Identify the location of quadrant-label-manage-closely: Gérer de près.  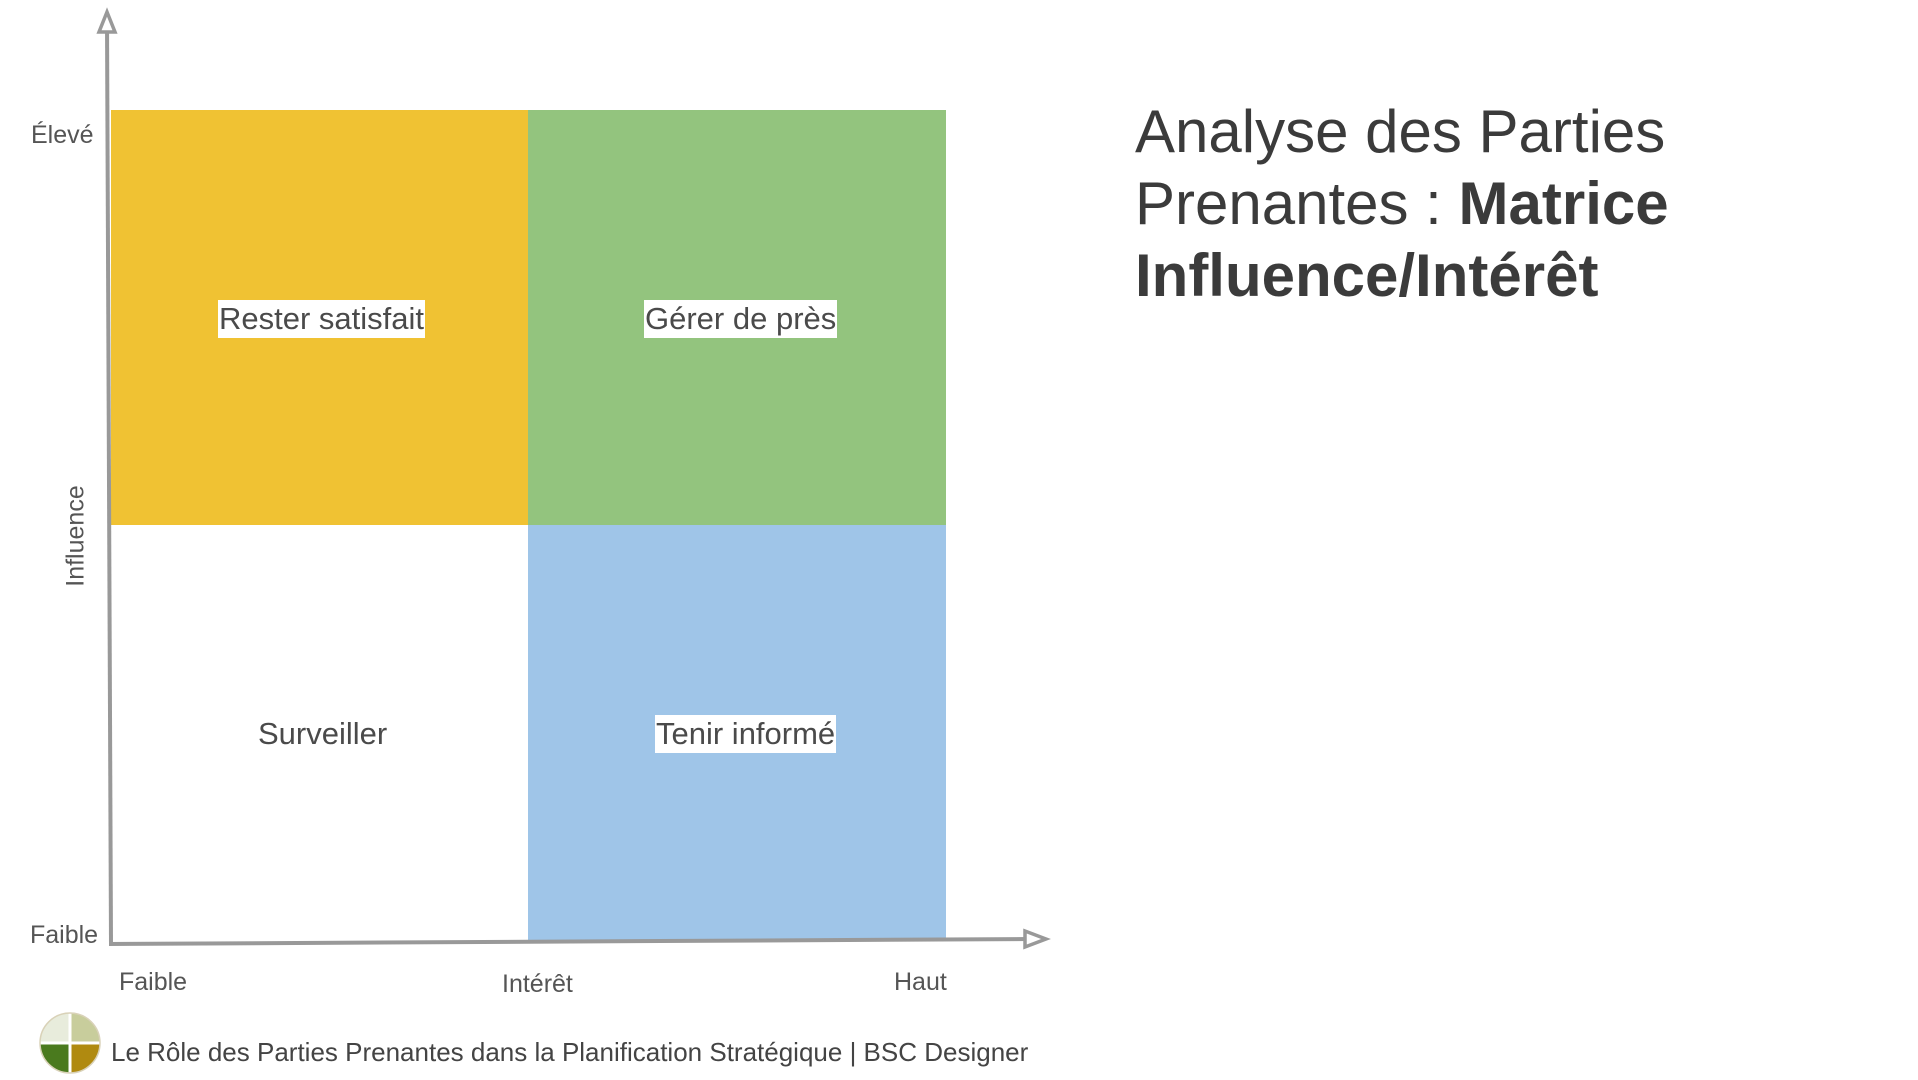
(741, 319).